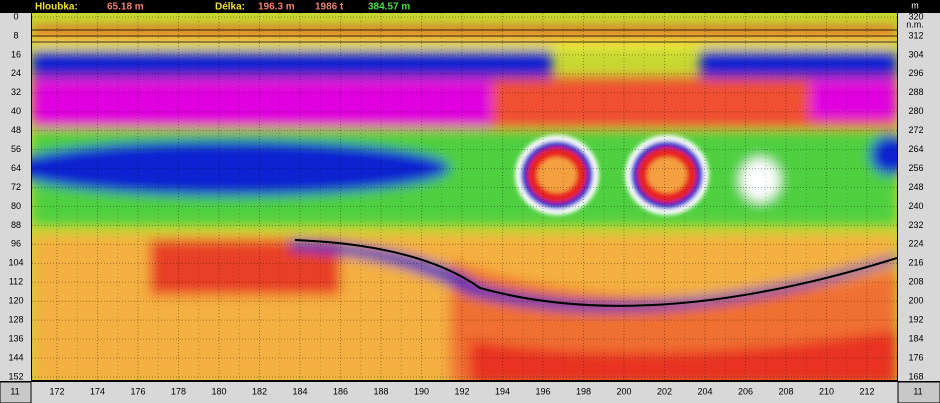 This screenshot has height=403, width=940. What do you see at coordinates (16, 206) in the screenshot?
I see `left-tick-label: 80` at bounding box center [16, 206].